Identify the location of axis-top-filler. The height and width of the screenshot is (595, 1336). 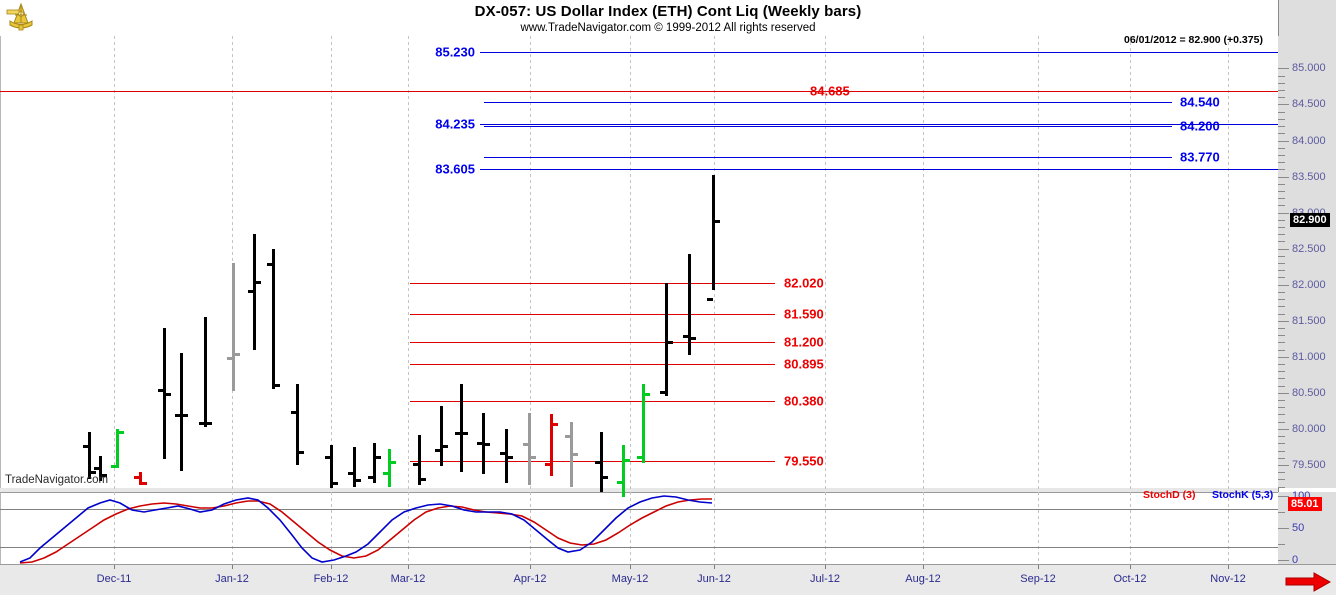
(1307, 18).